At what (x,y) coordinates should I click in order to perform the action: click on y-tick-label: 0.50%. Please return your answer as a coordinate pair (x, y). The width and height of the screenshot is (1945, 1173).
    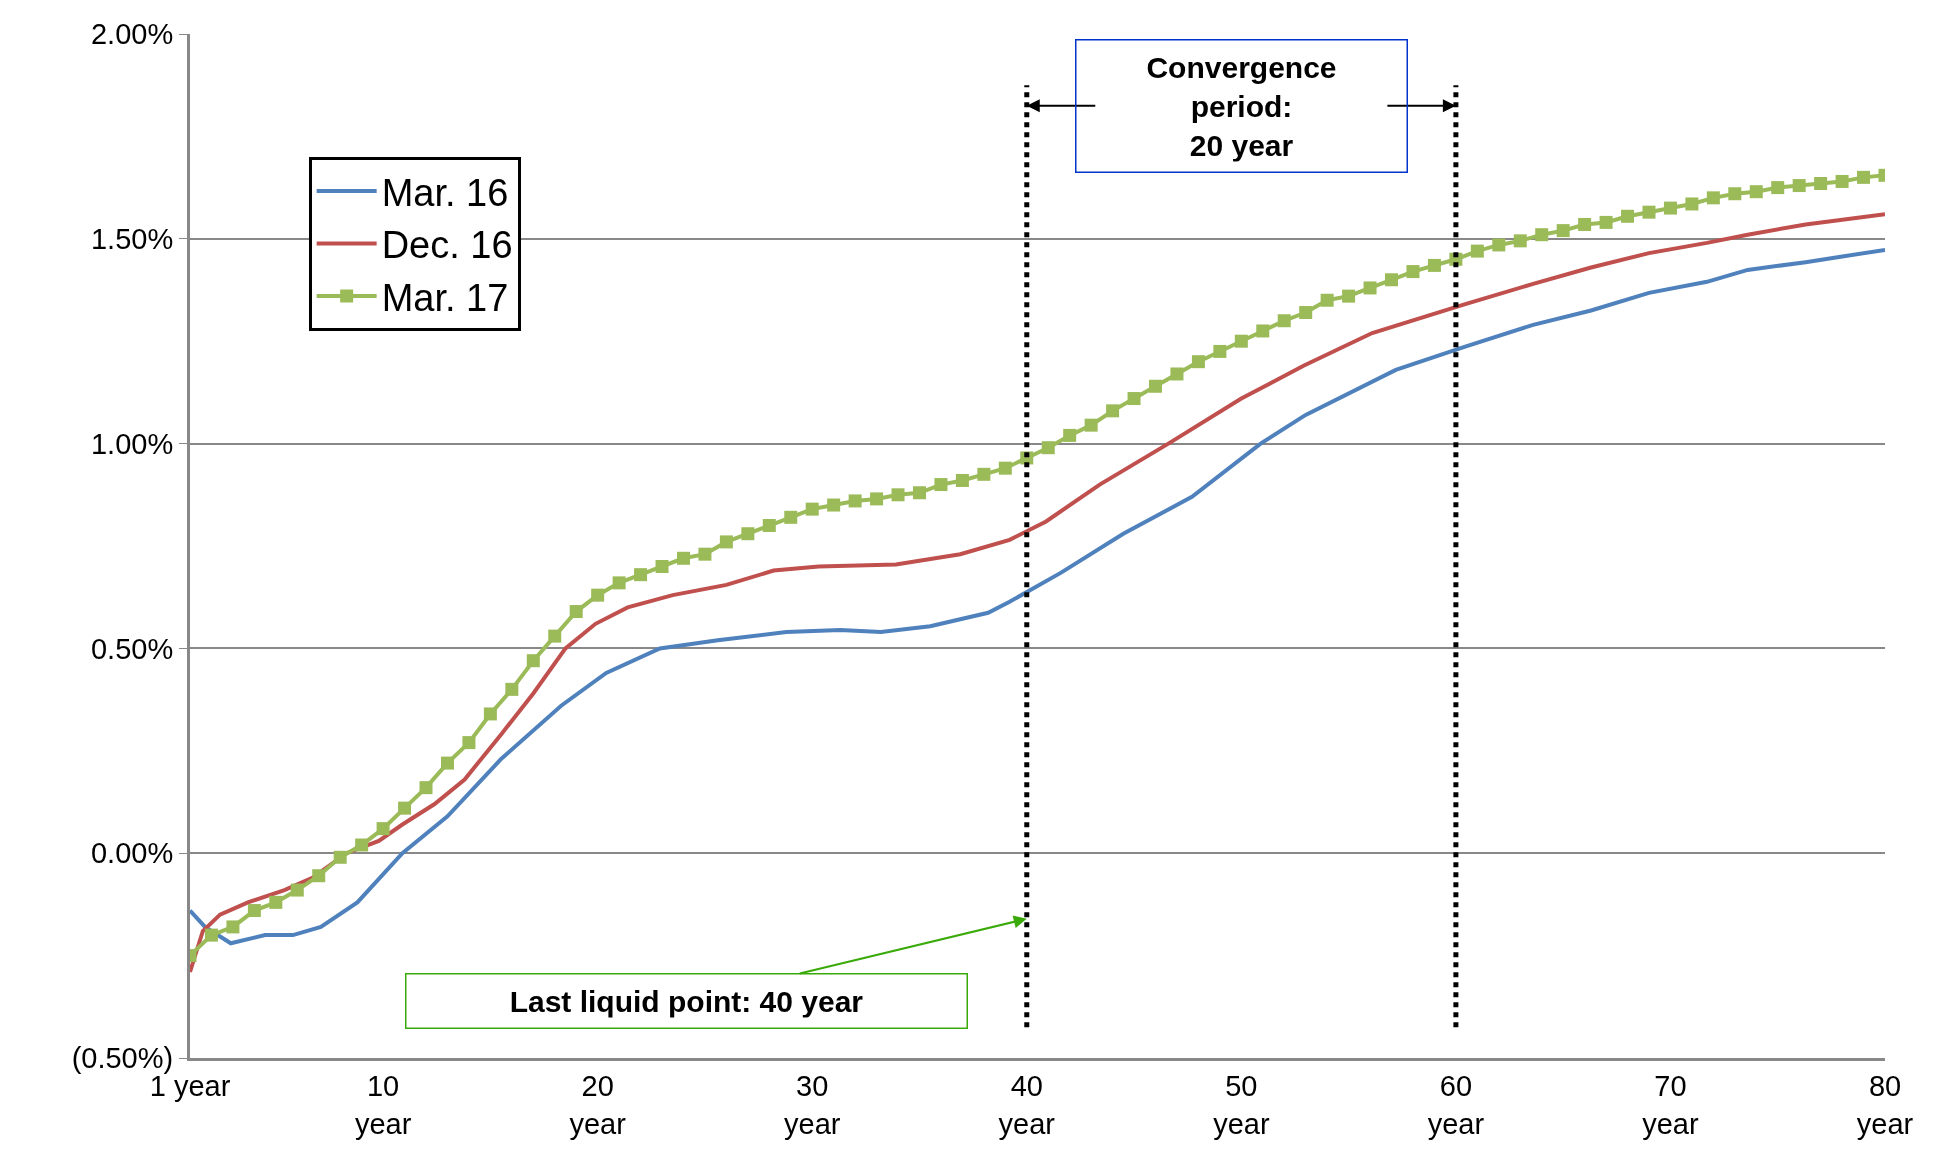
    Looking at the image, I should click on (132, 648).